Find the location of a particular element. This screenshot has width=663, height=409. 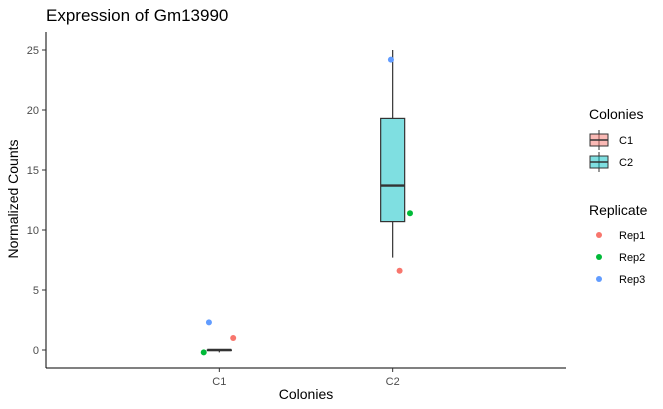

legend-color-label: Rep1 is located at coordinates (632, 236).